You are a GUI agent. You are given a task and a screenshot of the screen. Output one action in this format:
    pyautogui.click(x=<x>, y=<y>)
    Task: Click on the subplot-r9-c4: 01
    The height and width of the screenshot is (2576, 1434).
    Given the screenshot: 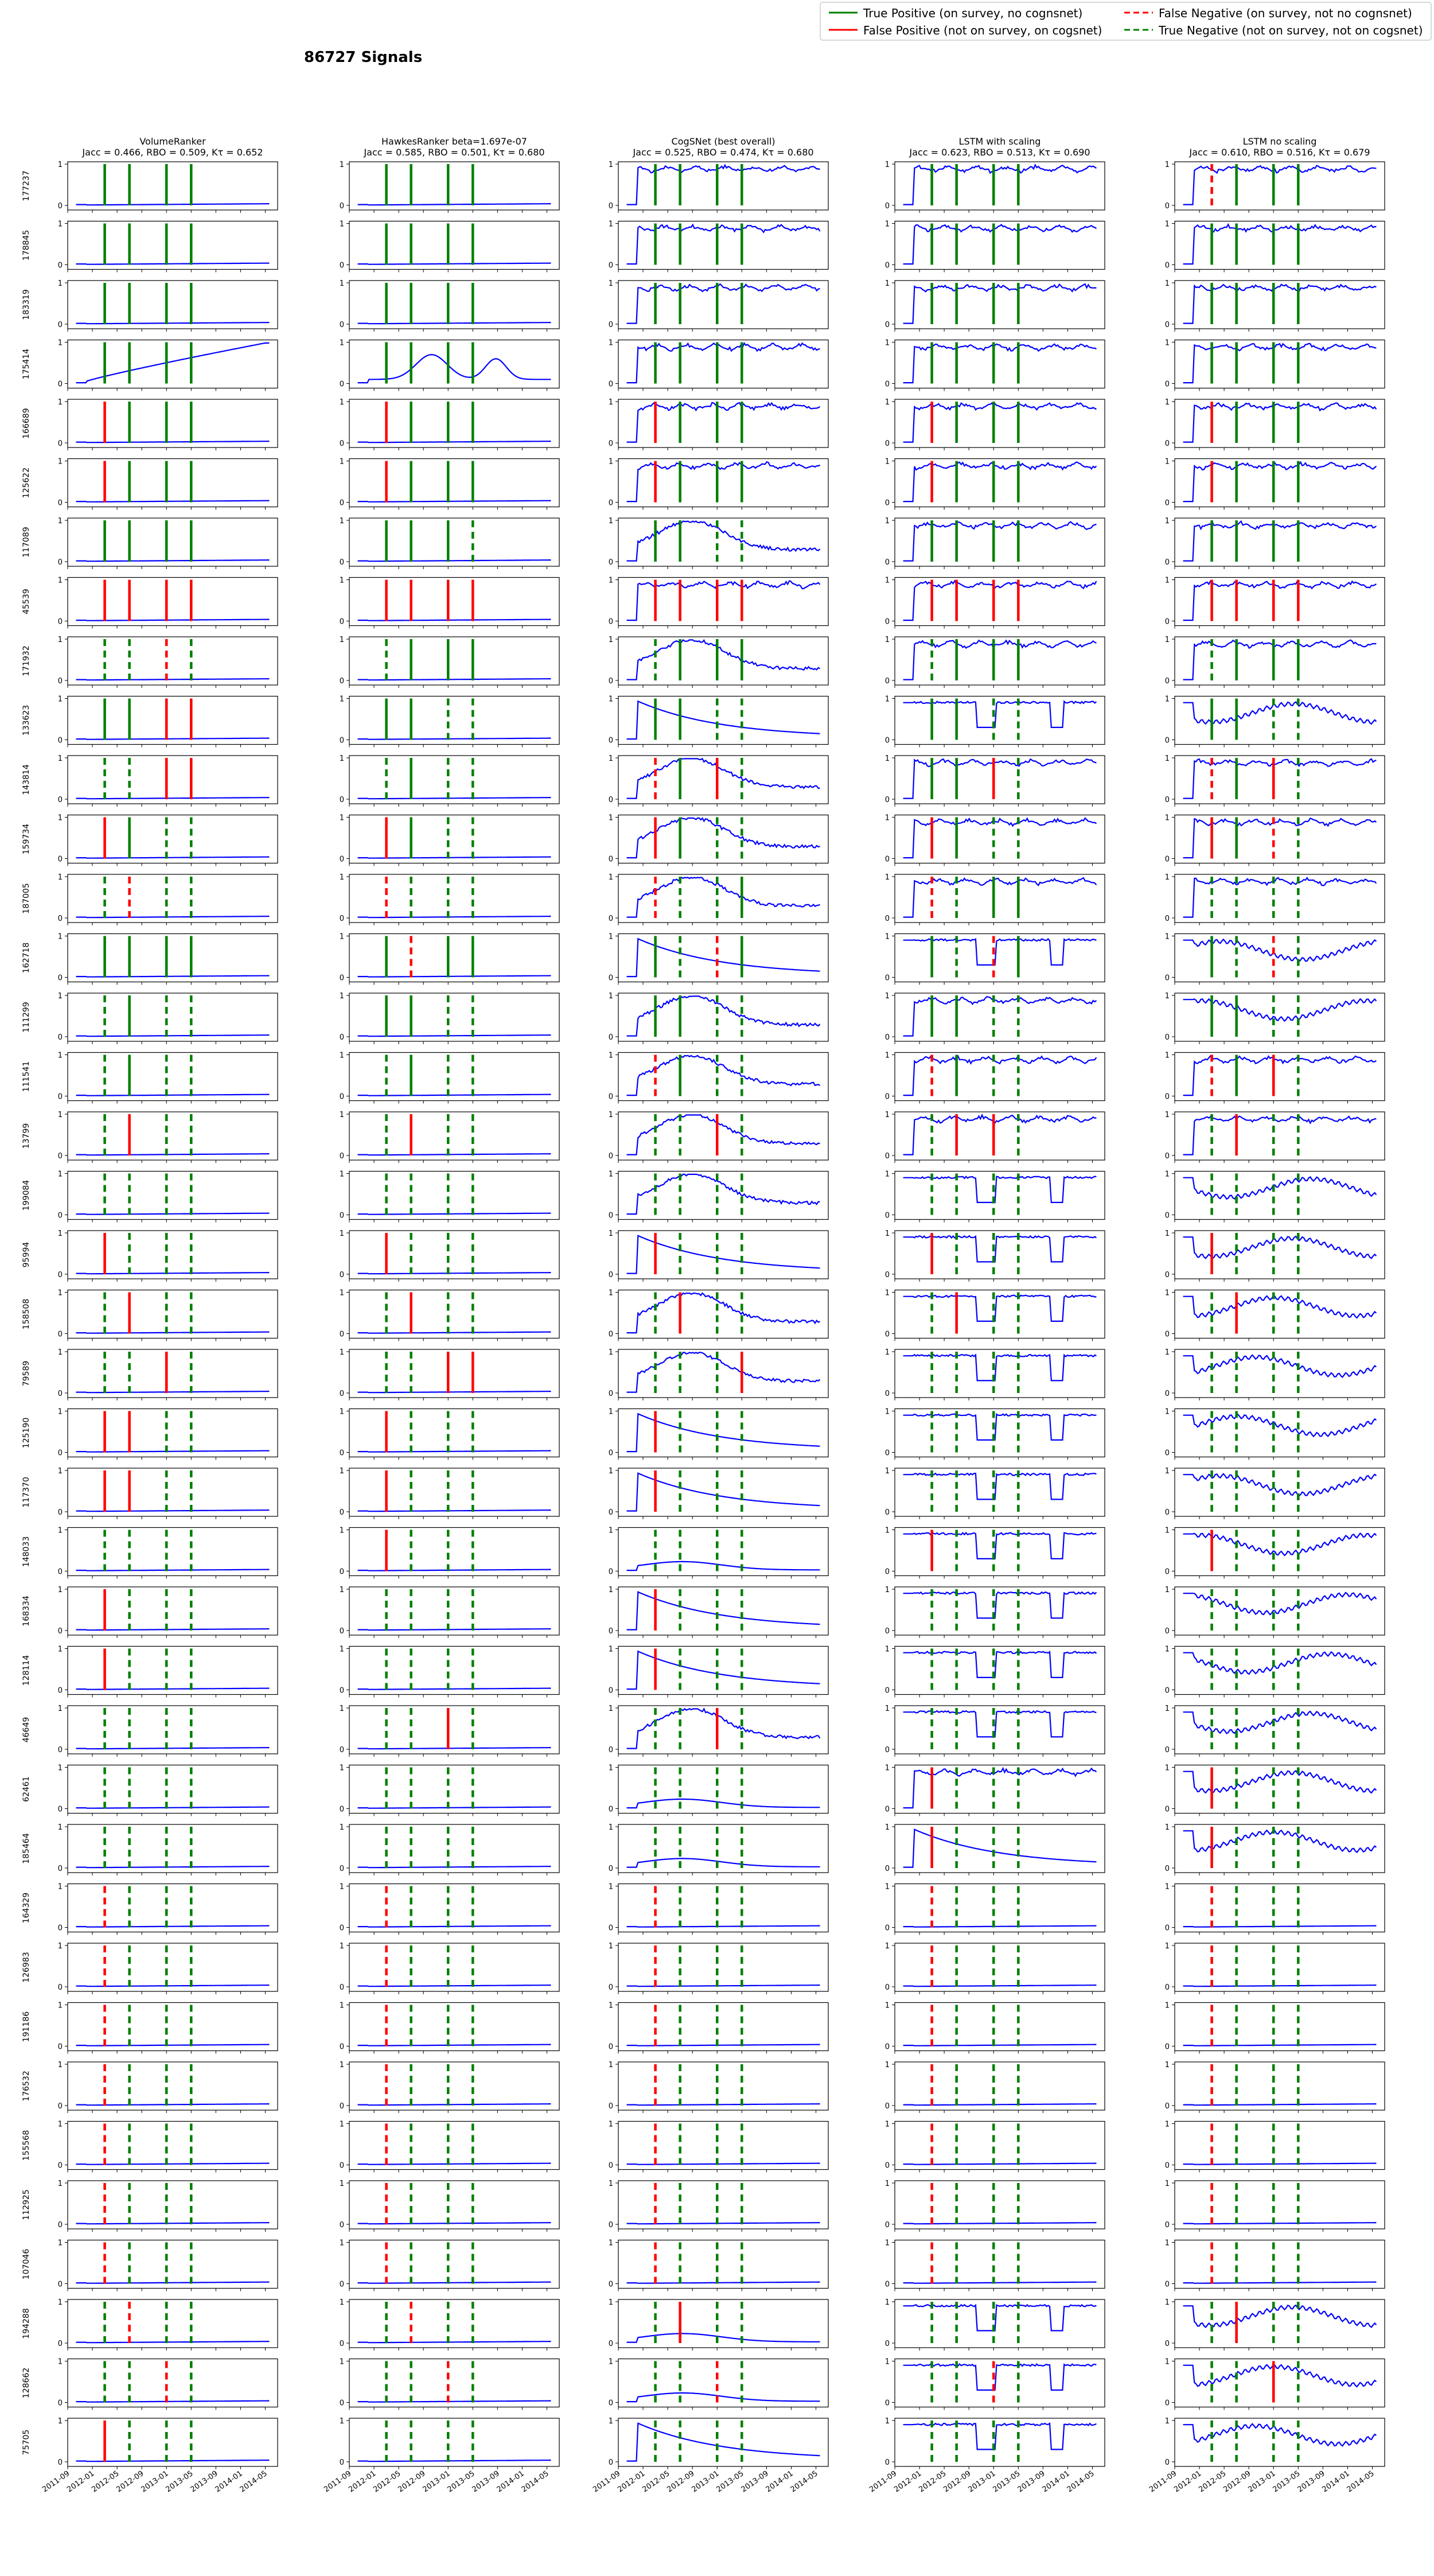 What is the action you would take?
    pyautogui.click(x=1275, y=721)
    